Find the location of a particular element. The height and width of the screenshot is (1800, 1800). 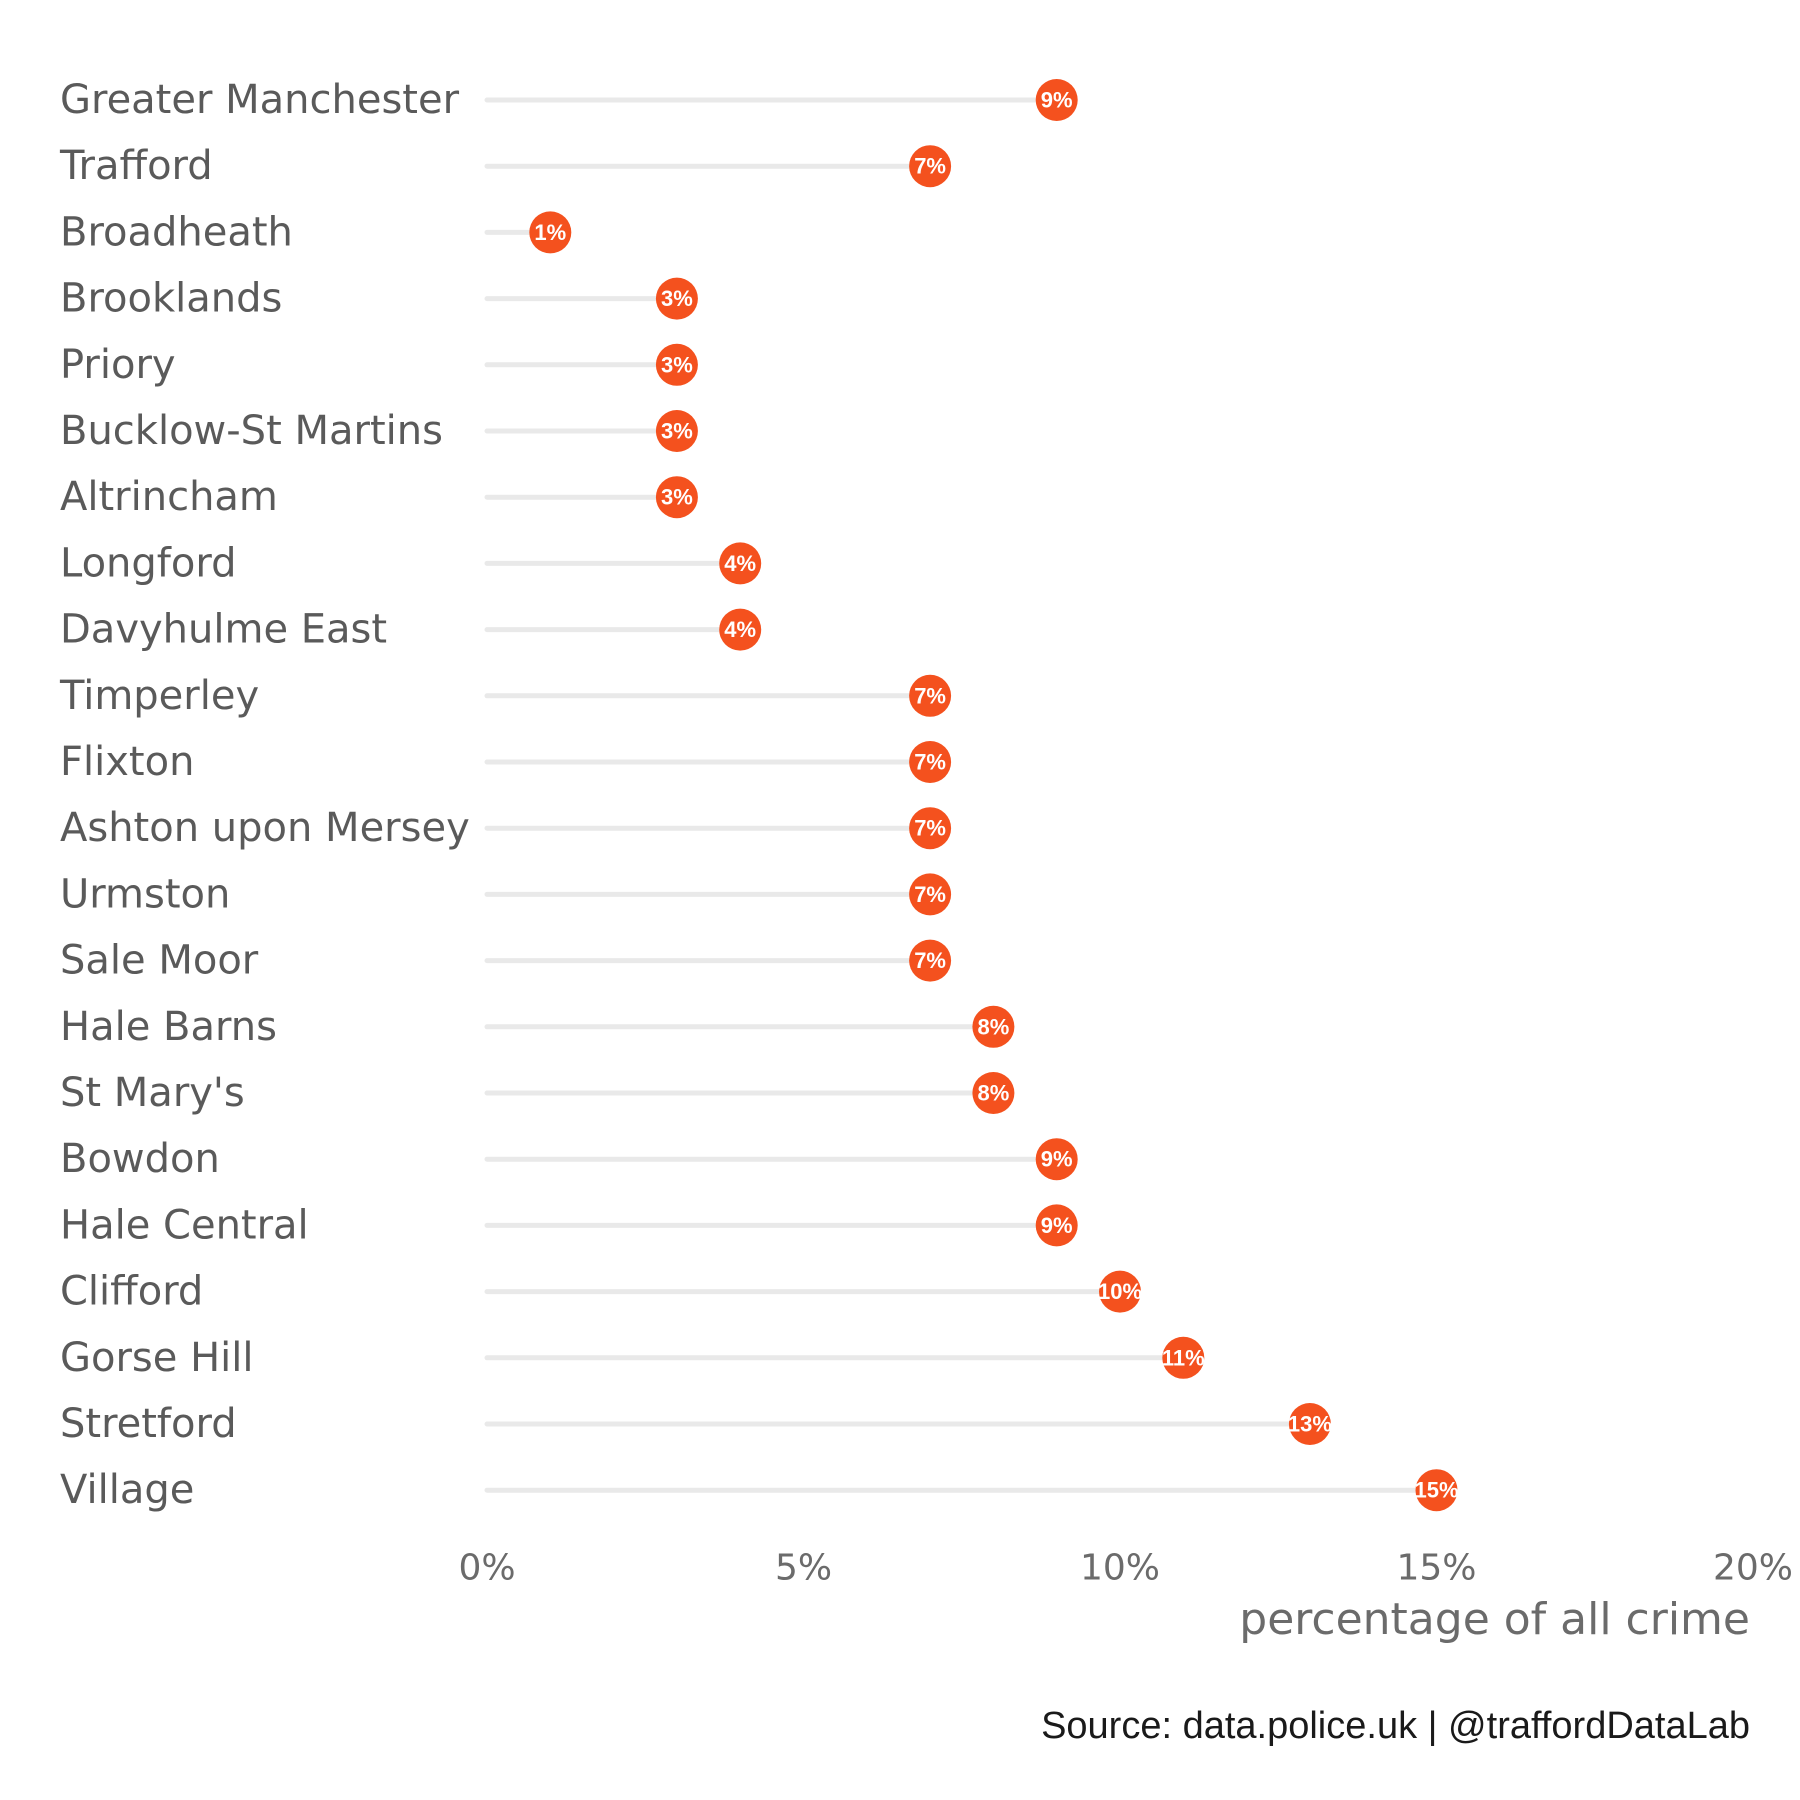

data-label: 10% is located at coordinates (1120, 1291).